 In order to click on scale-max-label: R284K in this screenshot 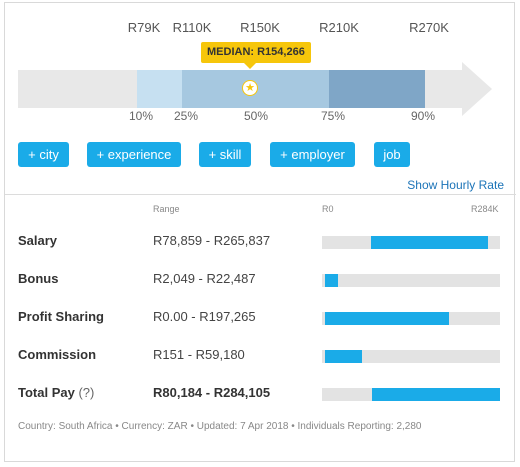, I will do `click(485, 209)`.